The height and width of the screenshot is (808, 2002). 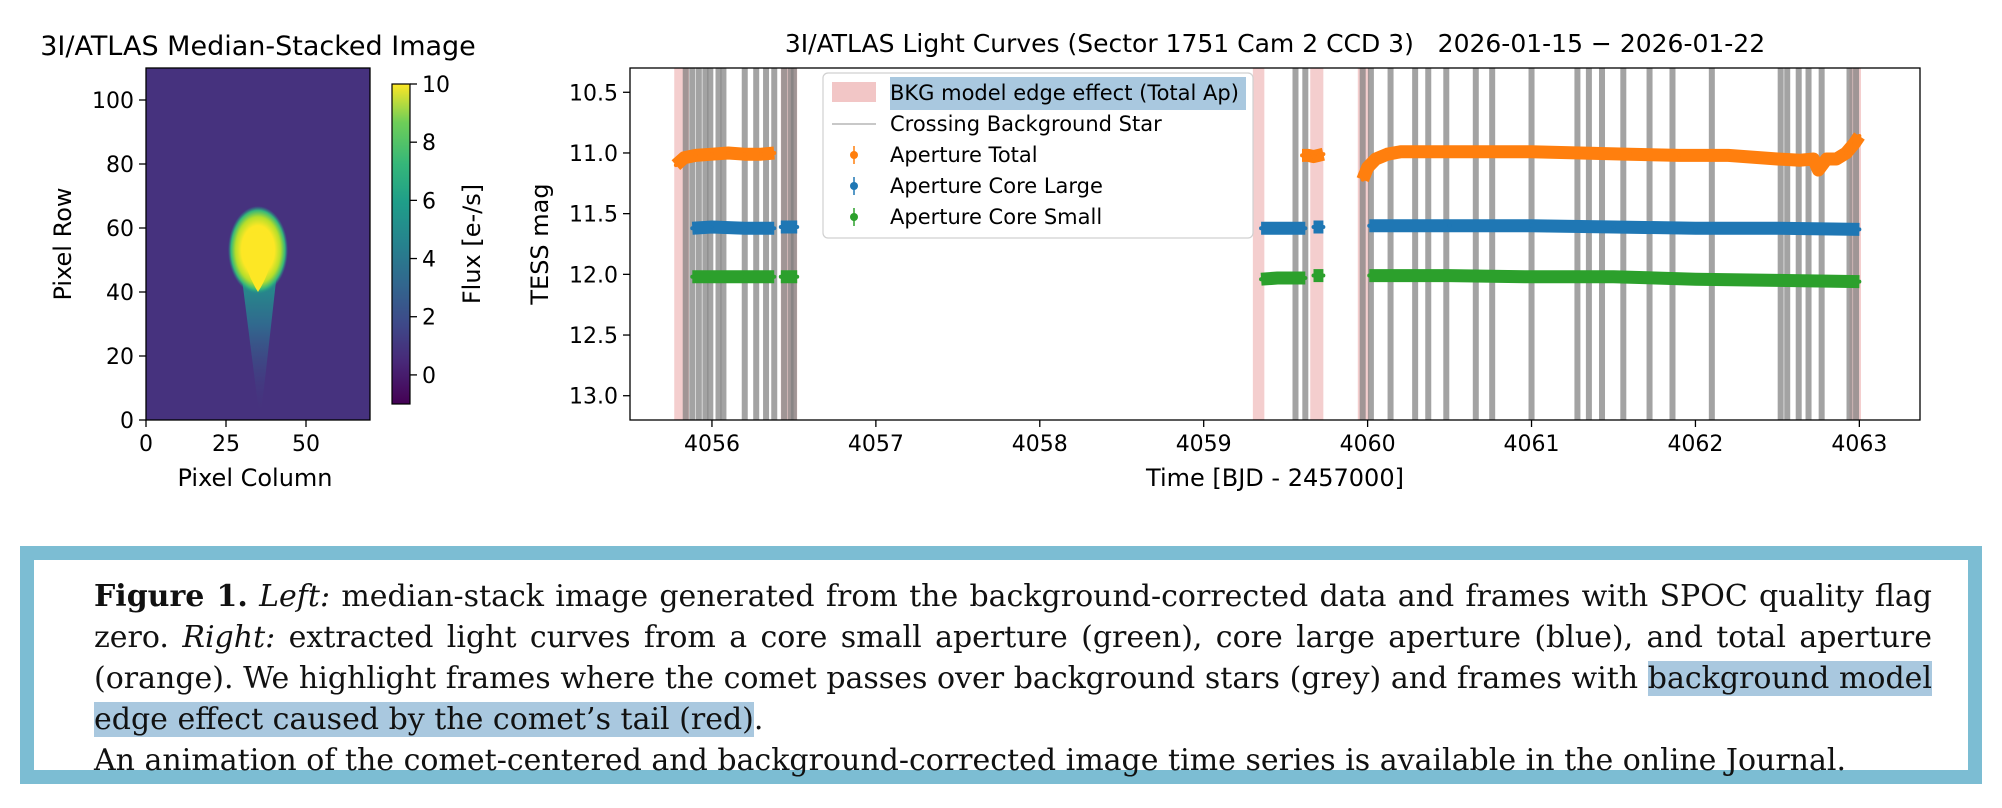 I want to click on lc-ytick-label: 12.5, so click(x=593, y=336).